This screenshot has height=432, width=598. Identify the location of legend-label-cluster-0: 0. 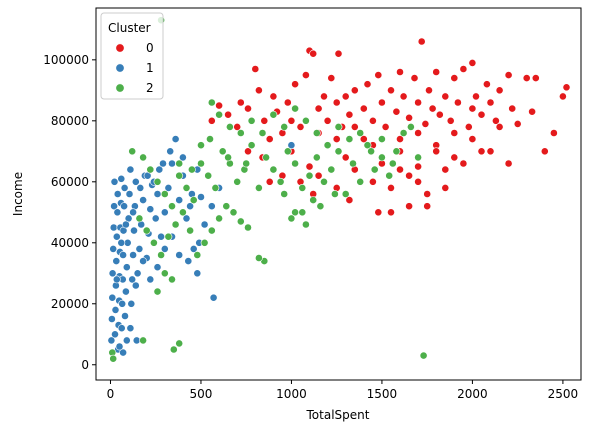
(150, 48).